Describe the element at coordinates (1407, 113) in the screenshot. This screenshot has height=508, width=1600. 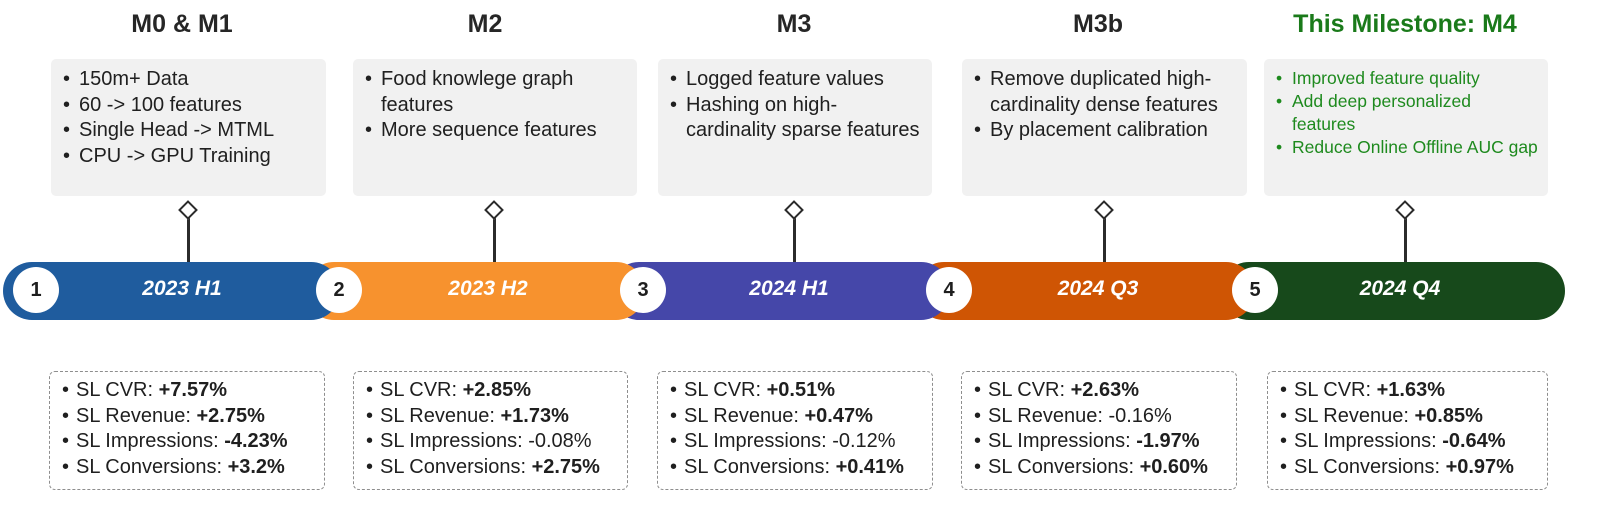
I see `feature-item: Add deep personalized features` at that location.